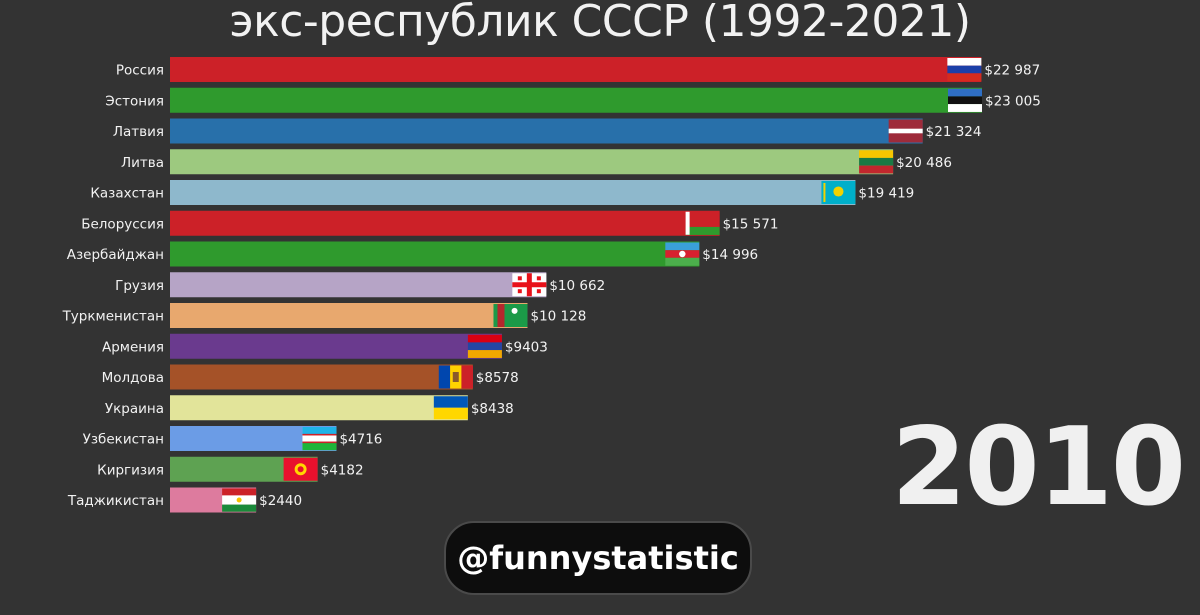 The width and height of the screenshot is (1200, 615). What do you see at coordinates (280, 501) in the screenshot?
I see `value-label: $2440` at bounding box center [280, 501].